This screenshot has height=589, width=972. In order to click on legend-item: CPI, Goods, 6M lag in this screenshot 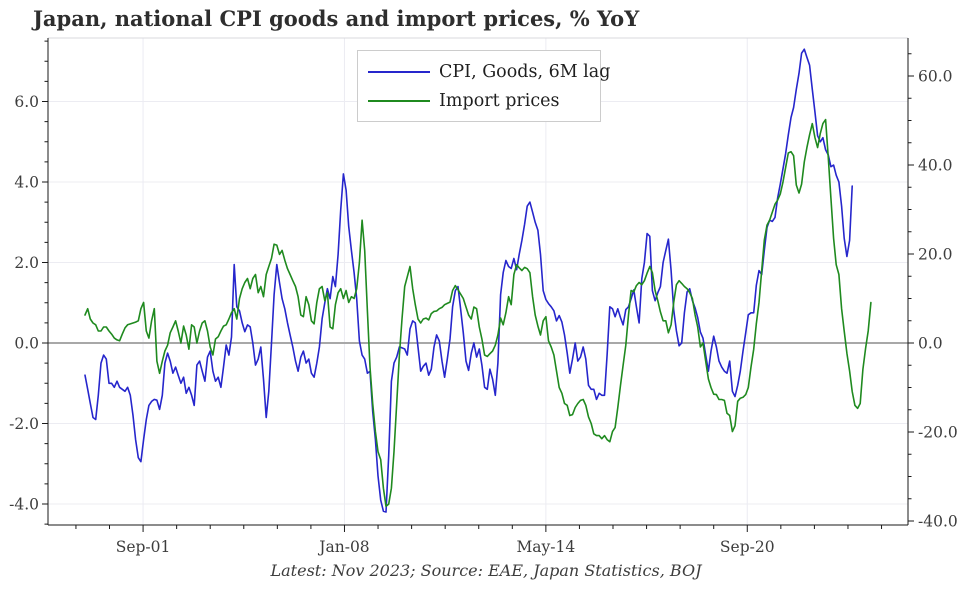, I will do `click(489, 71)`.